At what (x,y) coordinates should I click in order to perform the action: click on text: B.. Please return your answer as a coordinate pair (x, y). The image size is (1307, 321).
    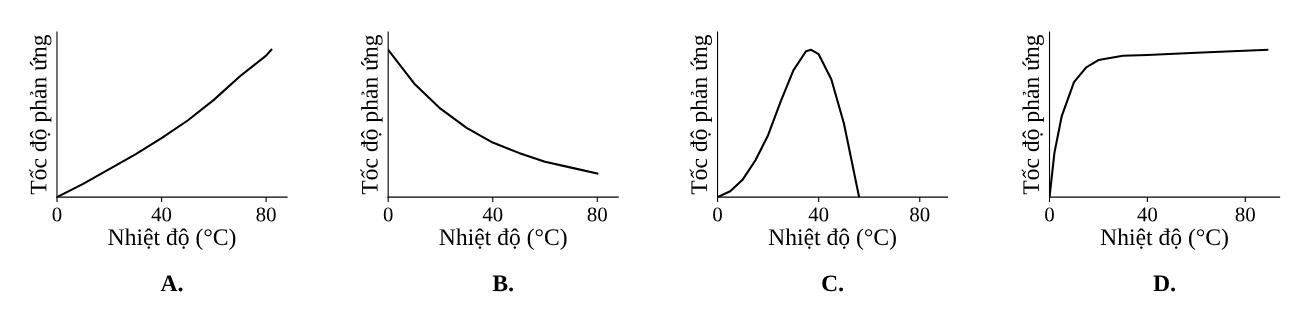
    Looking at the image, I should click on (502, 283).